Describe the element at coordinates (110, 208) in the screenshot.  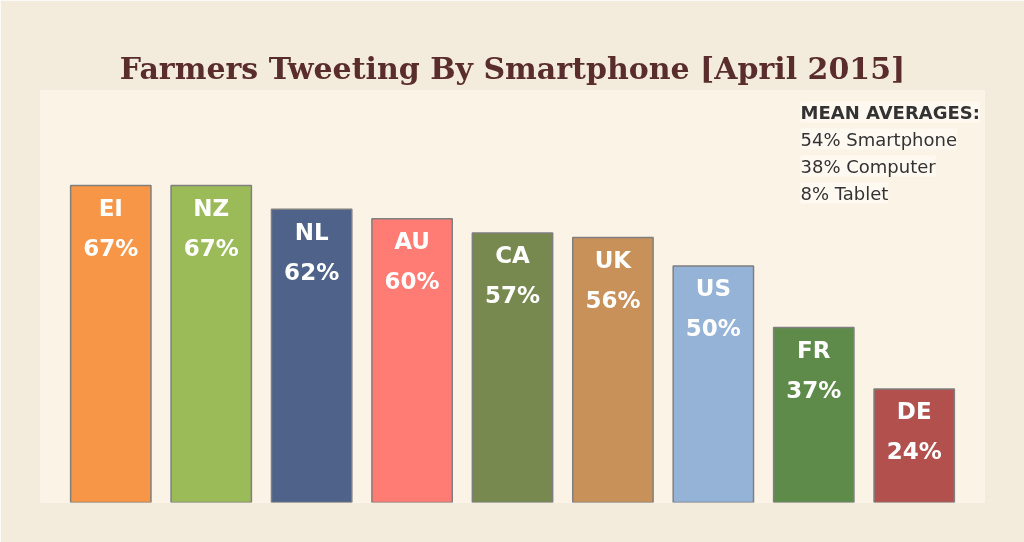
I see `x-tick-label: EI` at that location.